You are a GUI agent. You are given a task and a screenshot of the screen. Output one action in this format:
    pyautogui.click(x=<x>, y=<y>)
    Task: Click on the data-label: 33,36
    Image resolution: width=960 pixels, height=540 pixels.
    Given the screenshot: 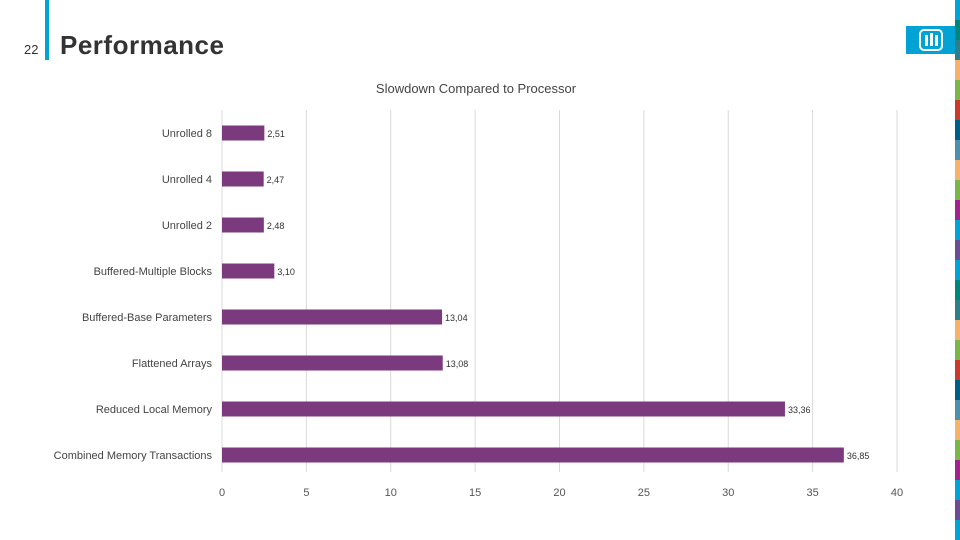 What is the action you would take?
    pyautogui.click(x=799, y=410)
    